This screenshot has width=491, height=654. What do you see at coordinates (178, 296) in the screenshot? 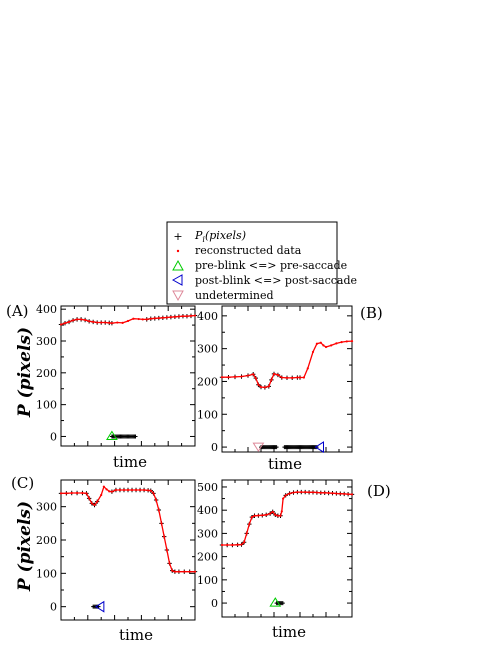
I see `legend-marker-triangle-down` at bounding box center [178, 296].